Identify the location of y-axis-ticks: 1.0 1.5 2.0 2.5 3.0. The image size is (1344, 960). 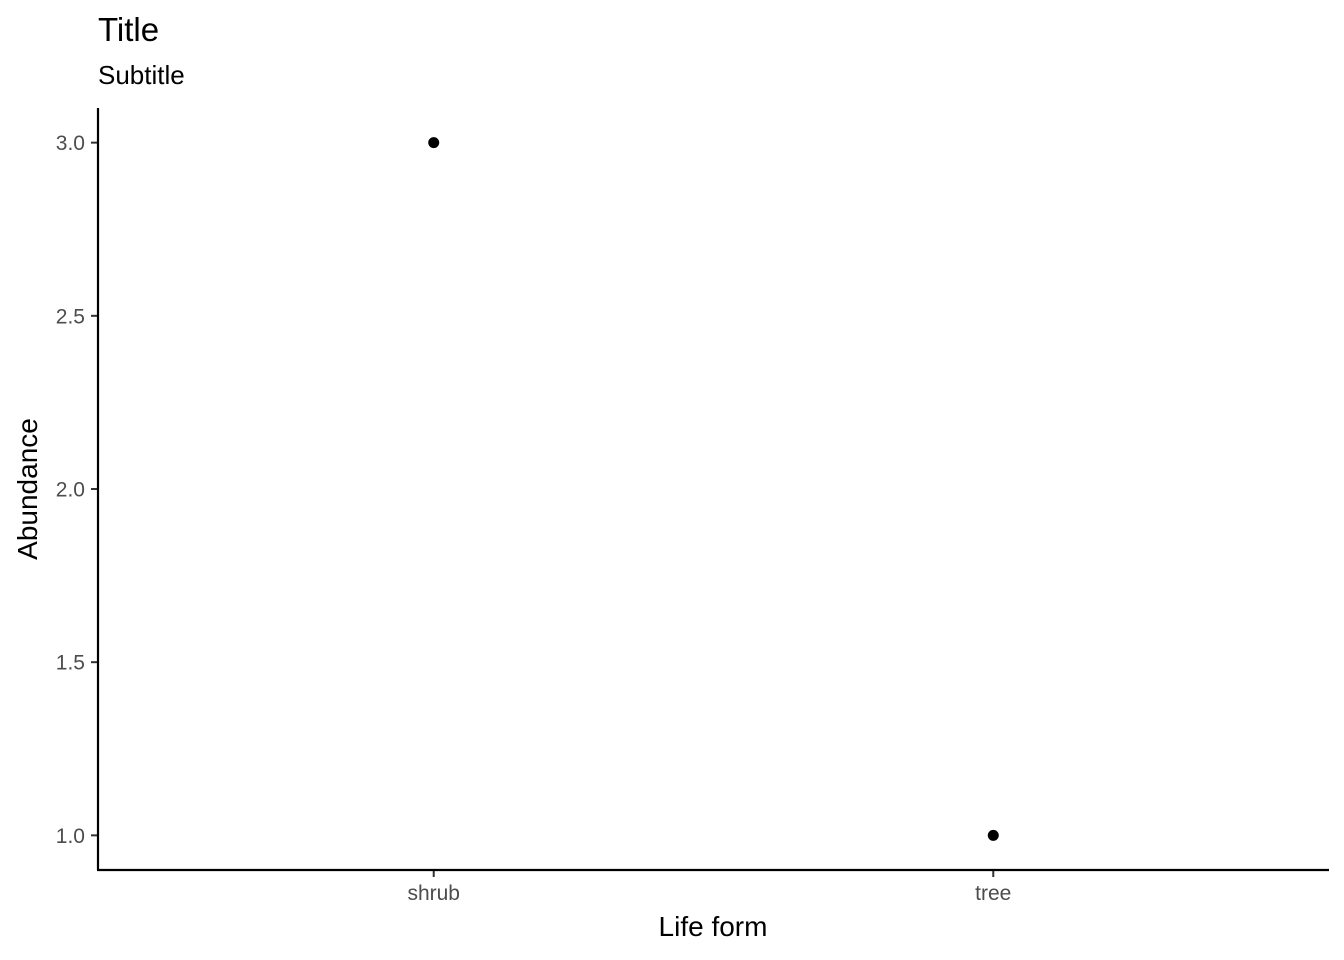
(77, 490).